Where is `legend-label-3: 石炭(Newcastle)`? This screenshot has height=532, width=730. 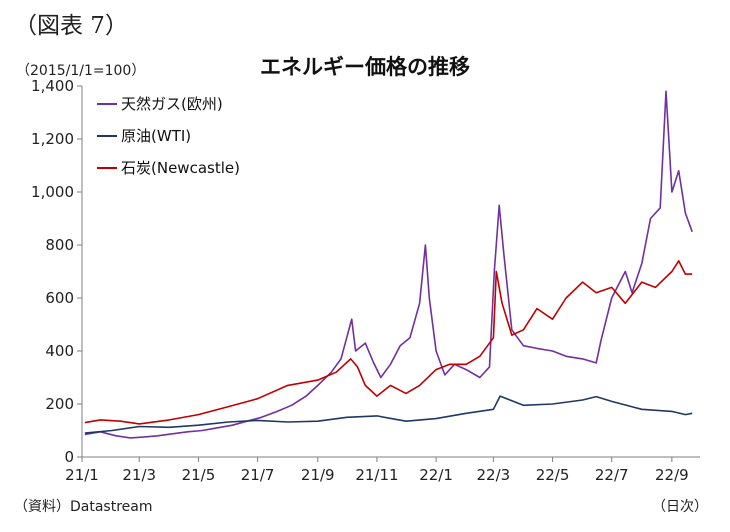
legend-label-3: 石炭(Newcastle) is located at coordinates (180, 168).